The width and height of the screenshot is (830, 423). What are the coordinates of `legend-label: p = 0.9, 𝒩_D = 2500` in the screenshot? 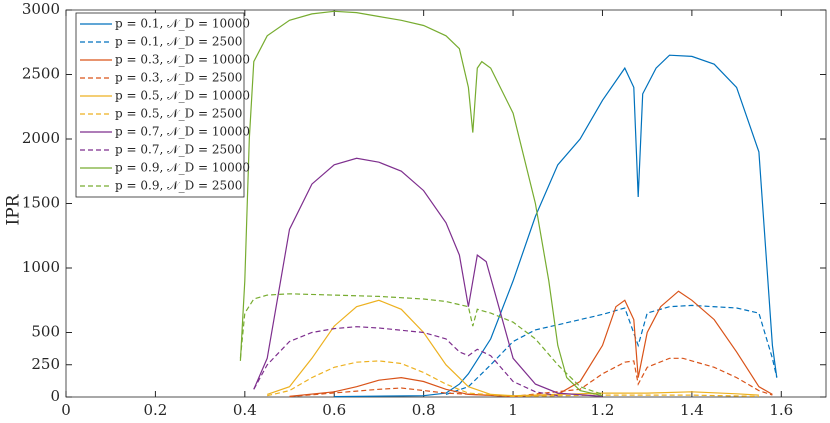 It's located at (178, 186).